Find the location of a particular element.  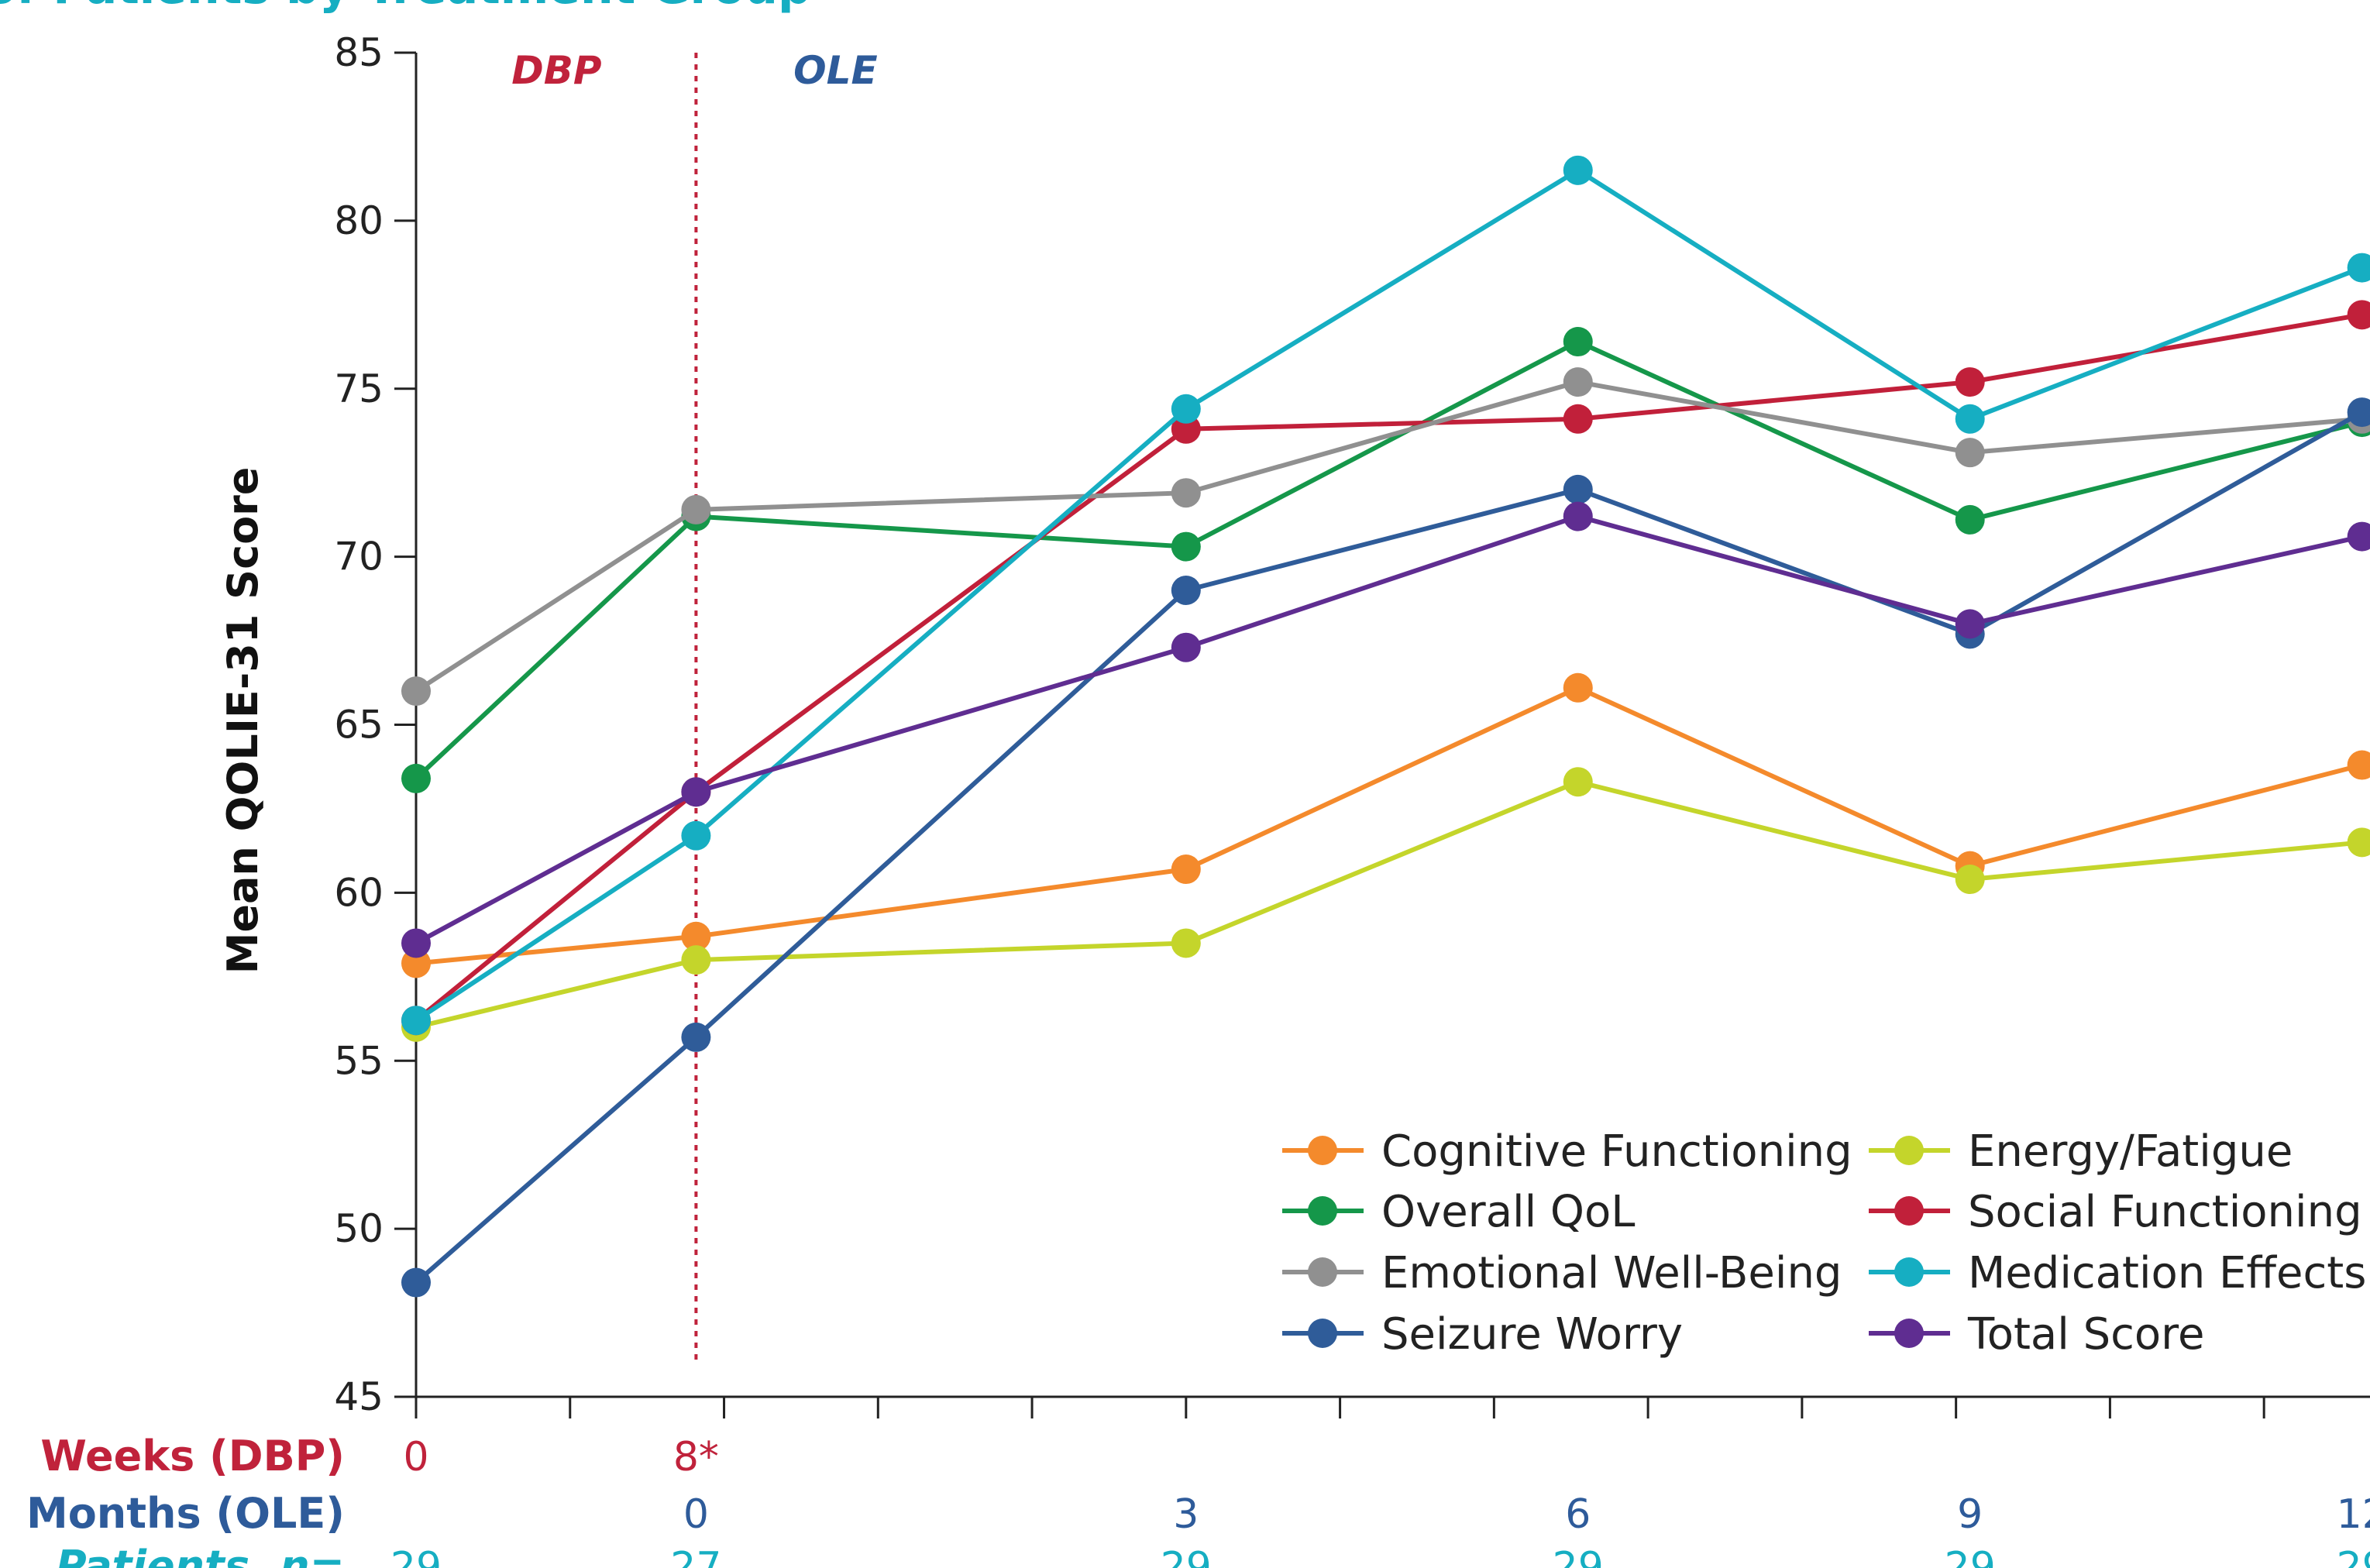

legend-item: Cognitive Functioning is located at coordinates (1567, 1151).